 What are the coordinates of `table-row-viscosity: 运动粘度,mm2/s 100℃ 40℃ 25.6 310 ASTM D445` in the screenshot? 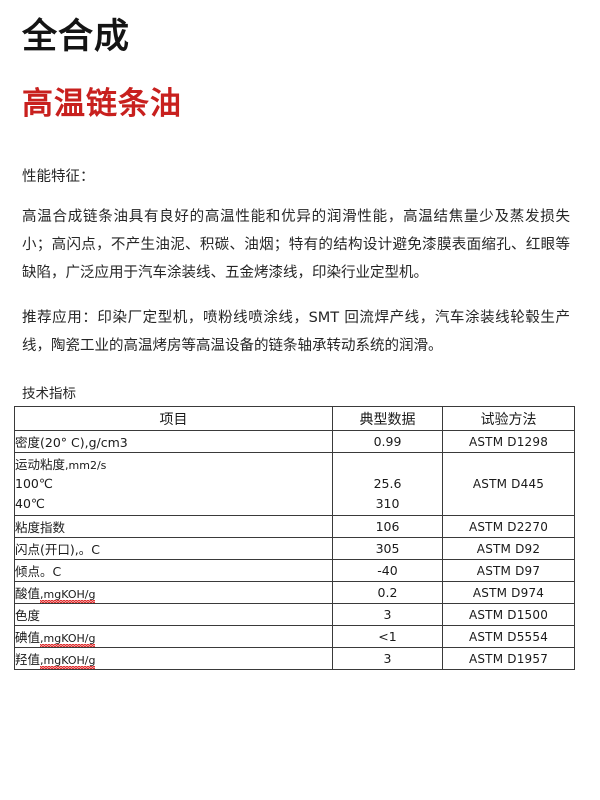 It's located at (294, 484).